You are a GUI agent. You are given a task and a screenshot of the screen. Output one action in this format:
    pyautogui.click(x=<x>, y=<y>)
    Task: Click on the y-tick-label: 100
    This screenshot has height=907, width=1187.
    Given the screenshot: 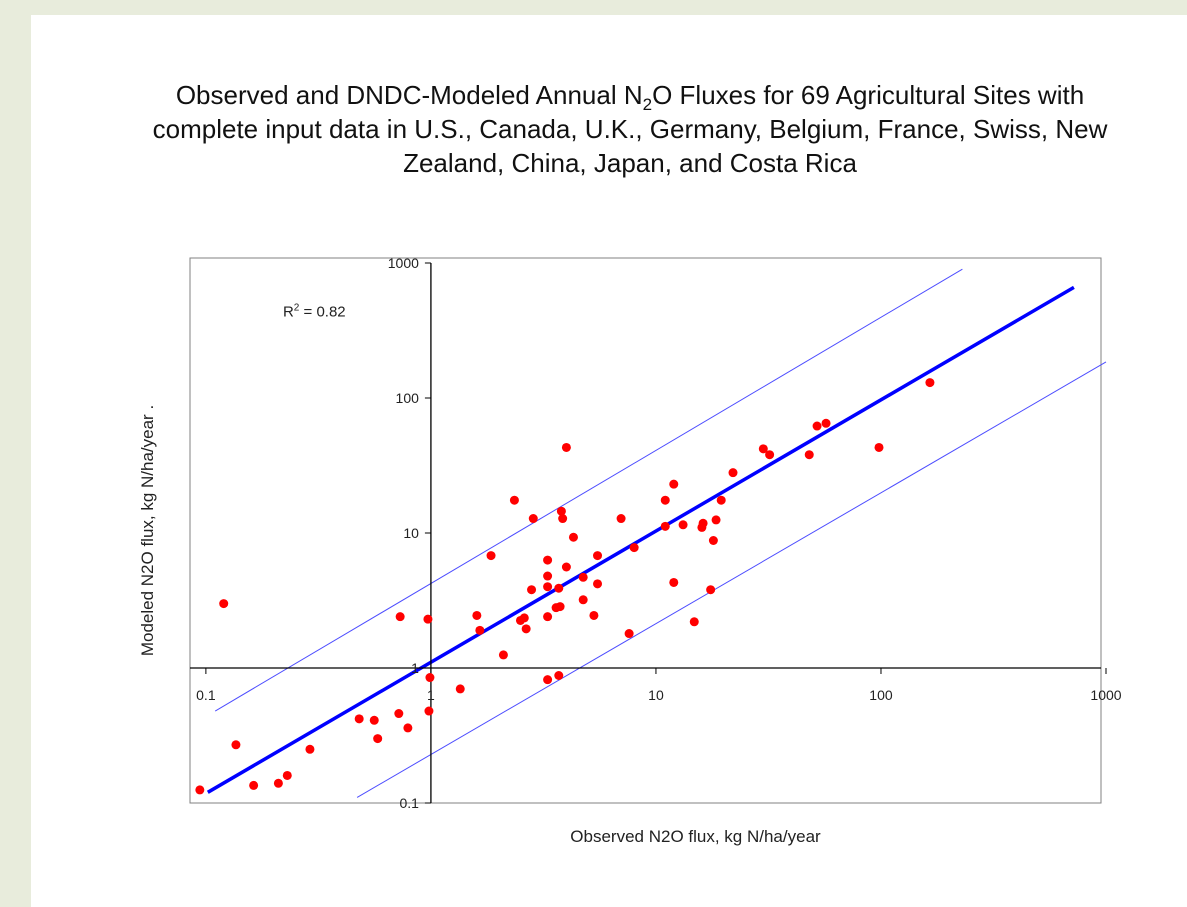 What is the action you would take?
    pyautogui.click(x=408, y=398)
    